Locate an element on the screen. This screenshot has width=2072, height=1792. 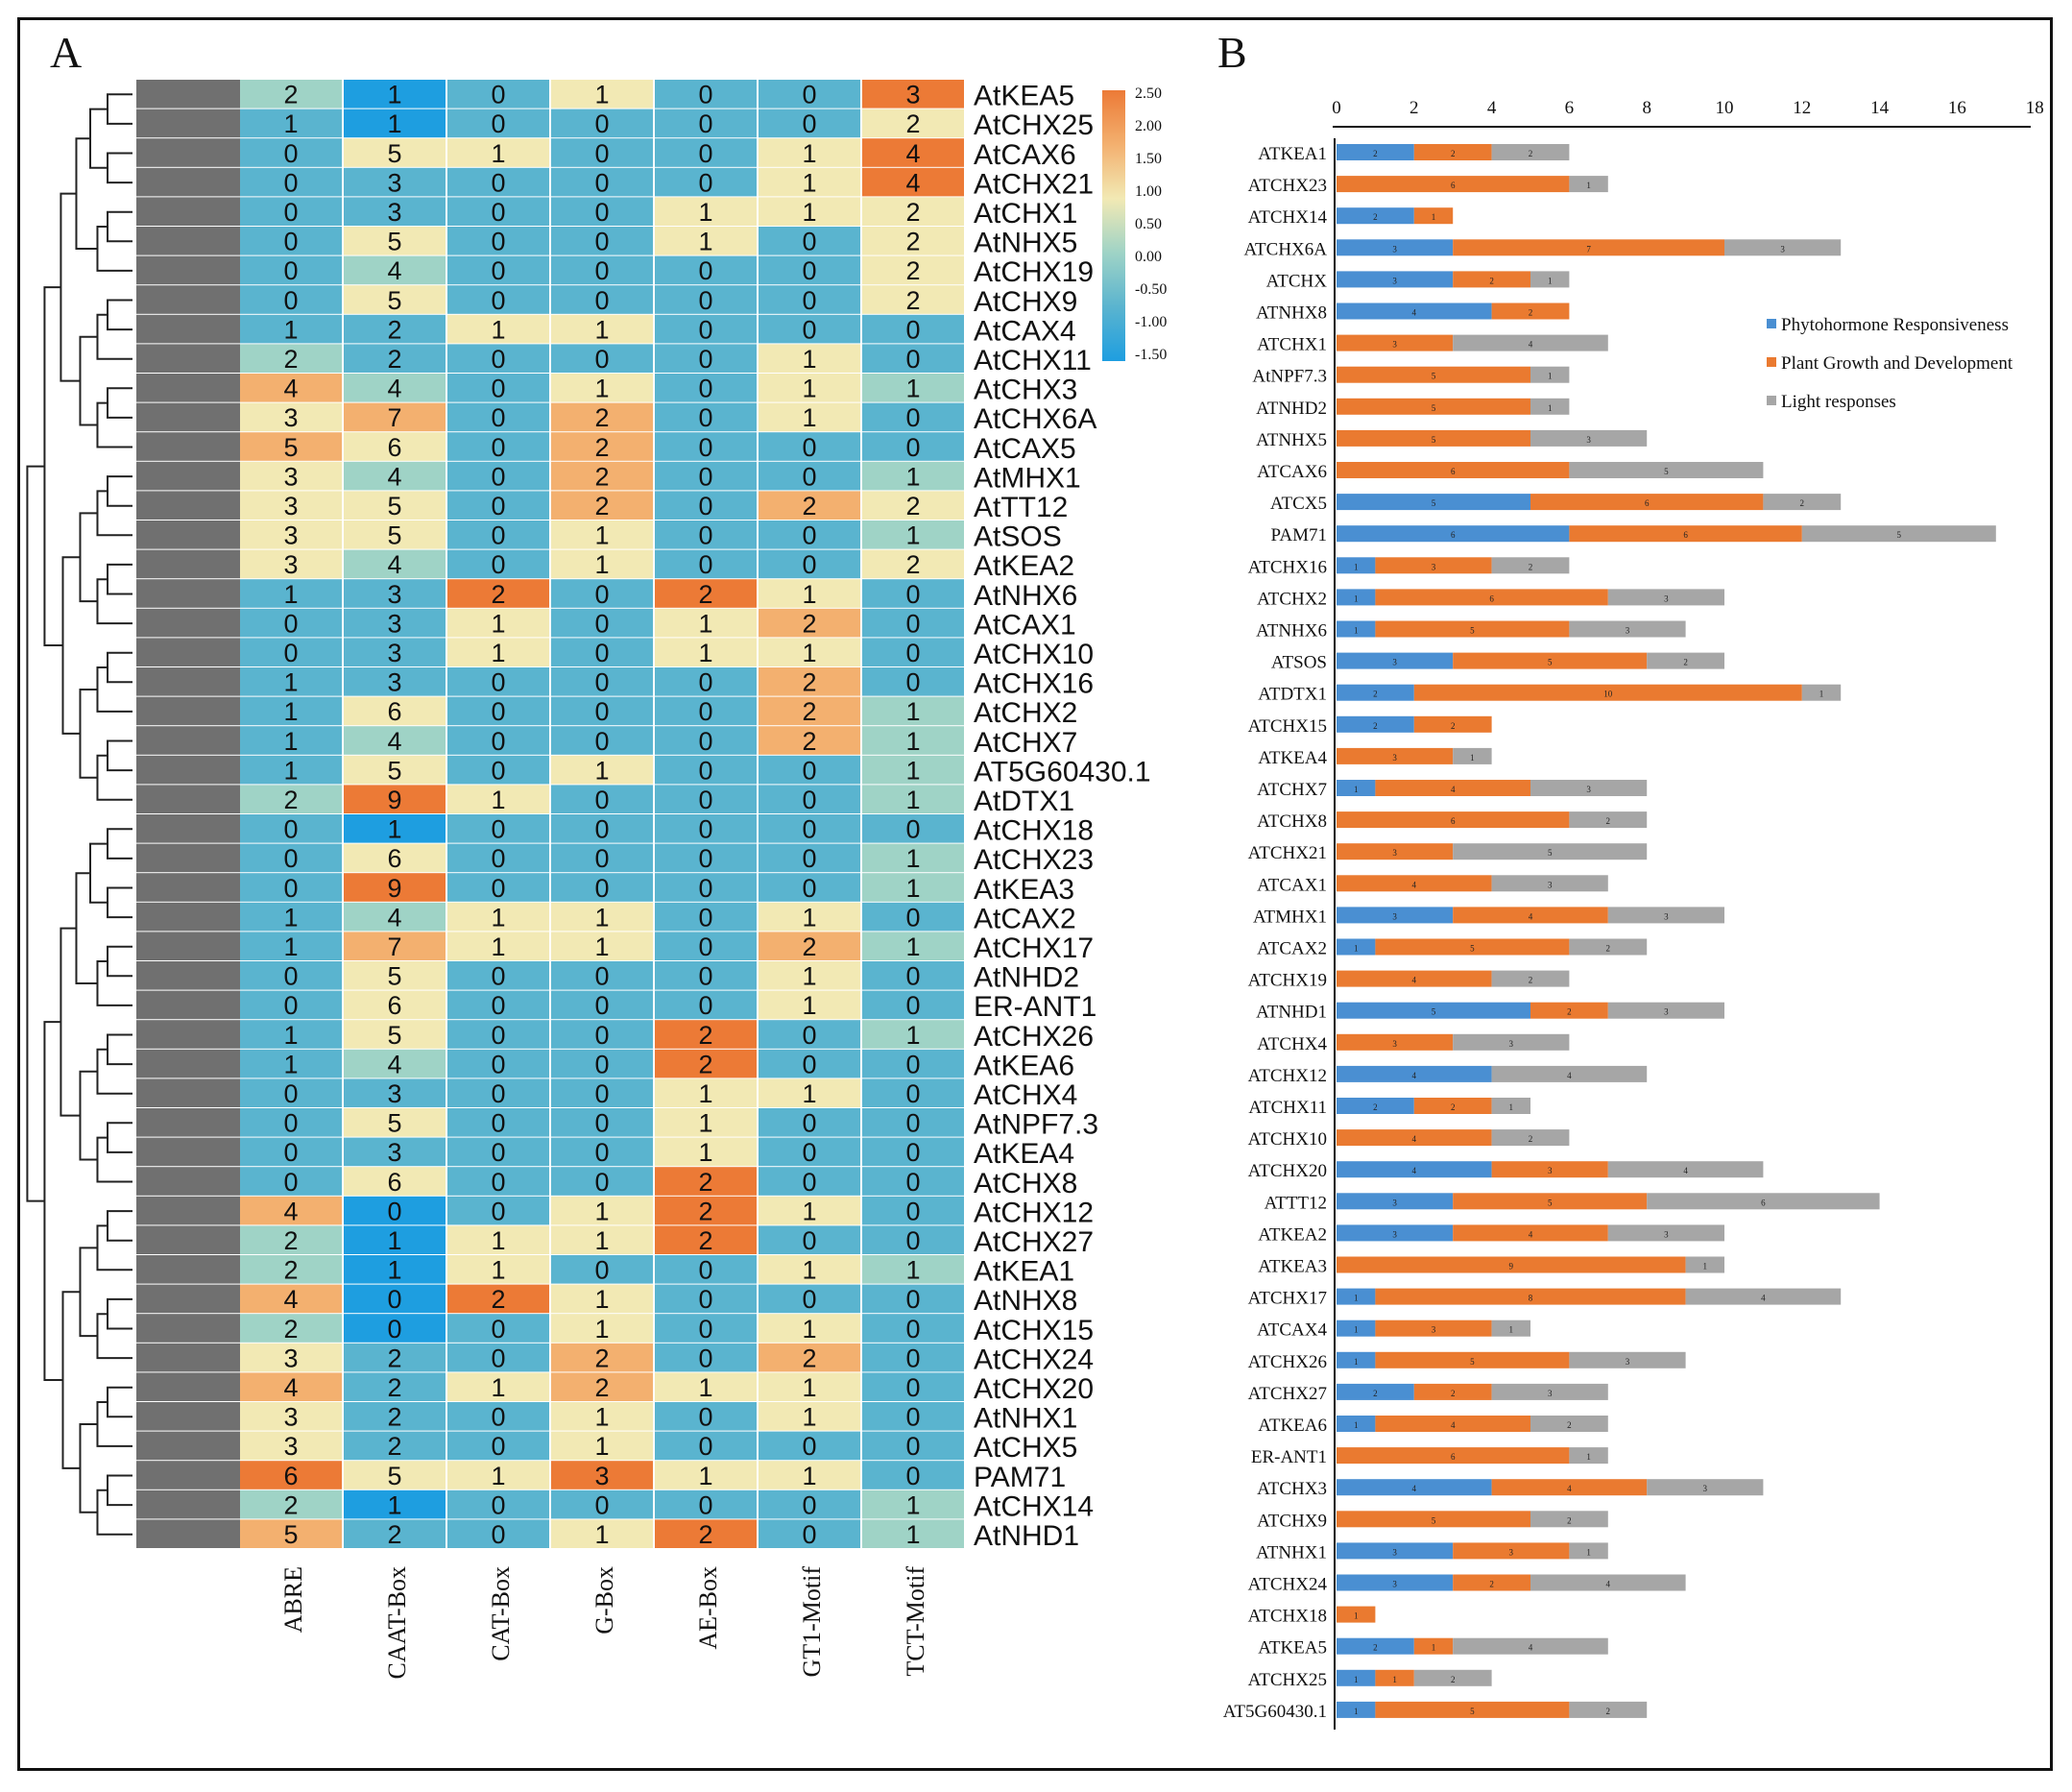
heatmap-row-label: AtDTX1 is located at coordinates (1024, 801).